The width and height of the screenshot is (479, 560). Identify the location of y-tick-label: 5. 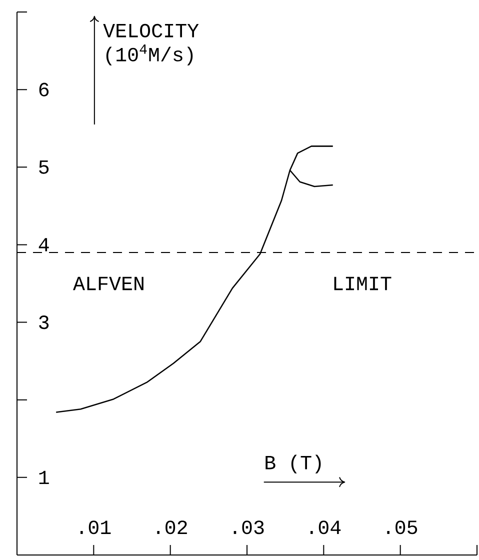
(44, 167).